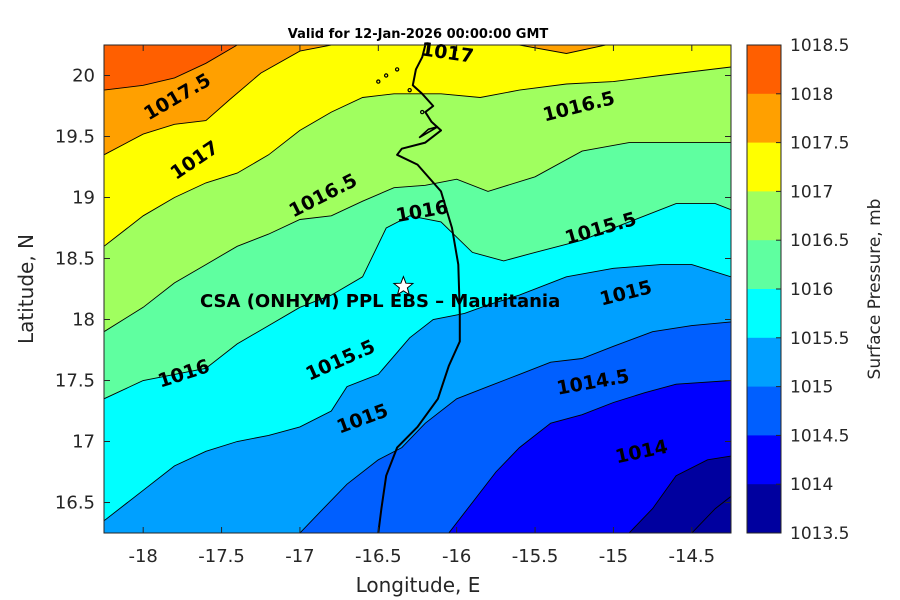 This screenshot has height=600, width=900. I want to click on x-tick-label: -16, so click(456, 556).